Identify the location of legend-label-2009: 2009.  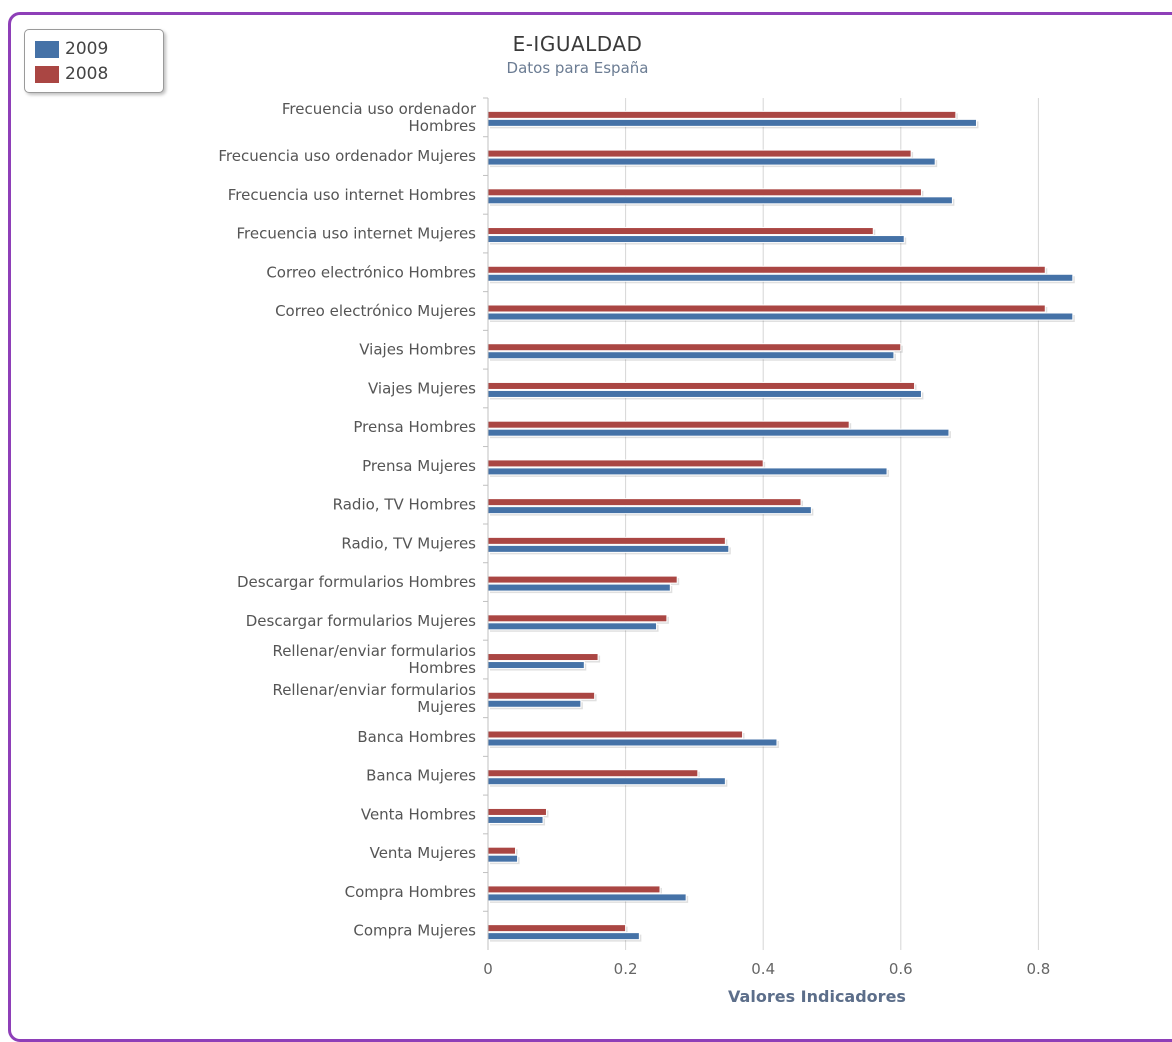
(87, 49).